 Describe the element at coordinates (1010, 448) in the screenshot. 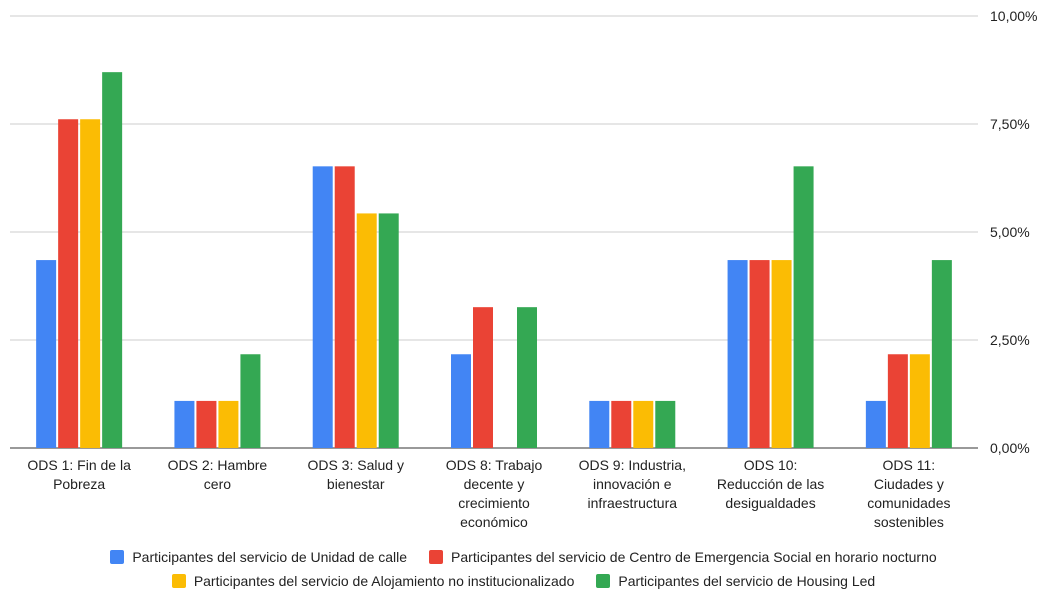

I see `y-tick-label: 0,00%` at that location.